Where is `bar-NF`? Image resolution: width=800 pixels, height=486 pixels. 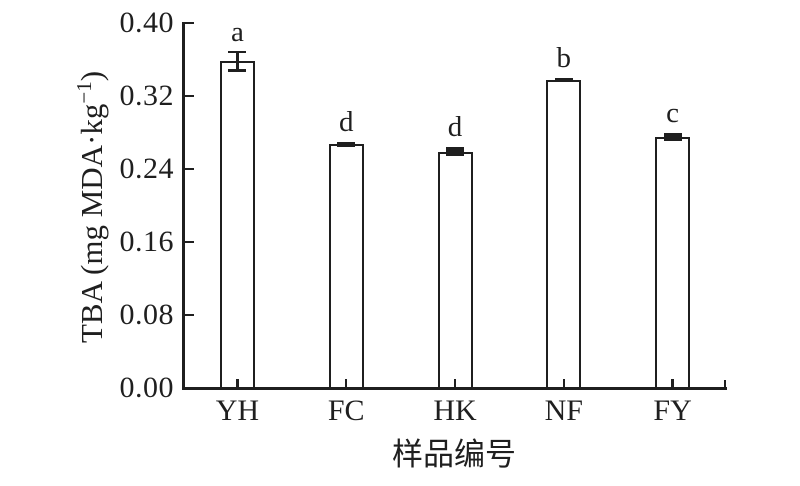 bar-NF is located at coordinates (564, 234).